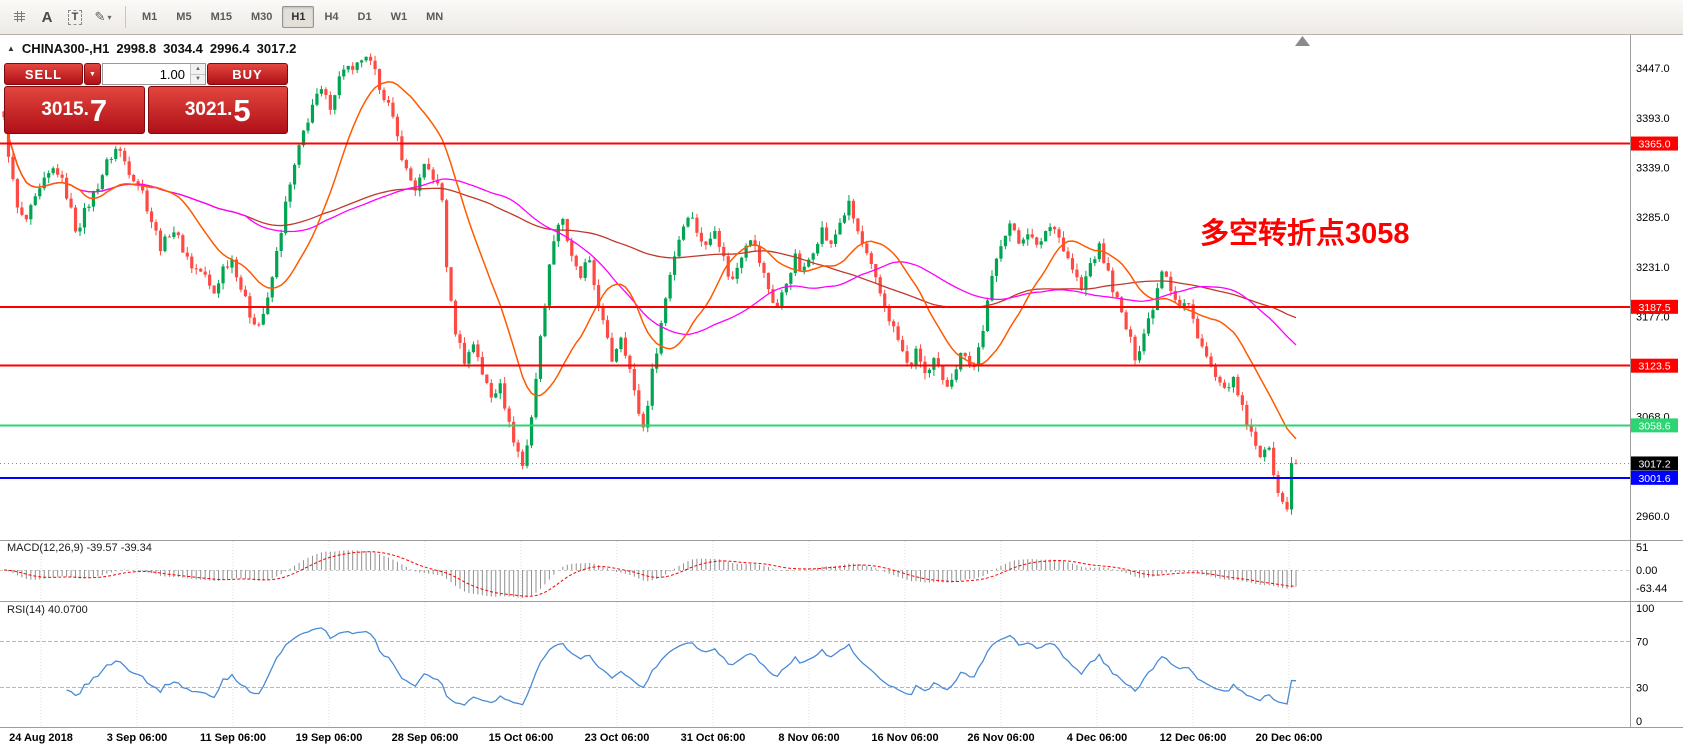 The height and width of the screenshot is (752, 1683). I want to click on svg-text: 3 Sep 06:00, so click(137, 738).